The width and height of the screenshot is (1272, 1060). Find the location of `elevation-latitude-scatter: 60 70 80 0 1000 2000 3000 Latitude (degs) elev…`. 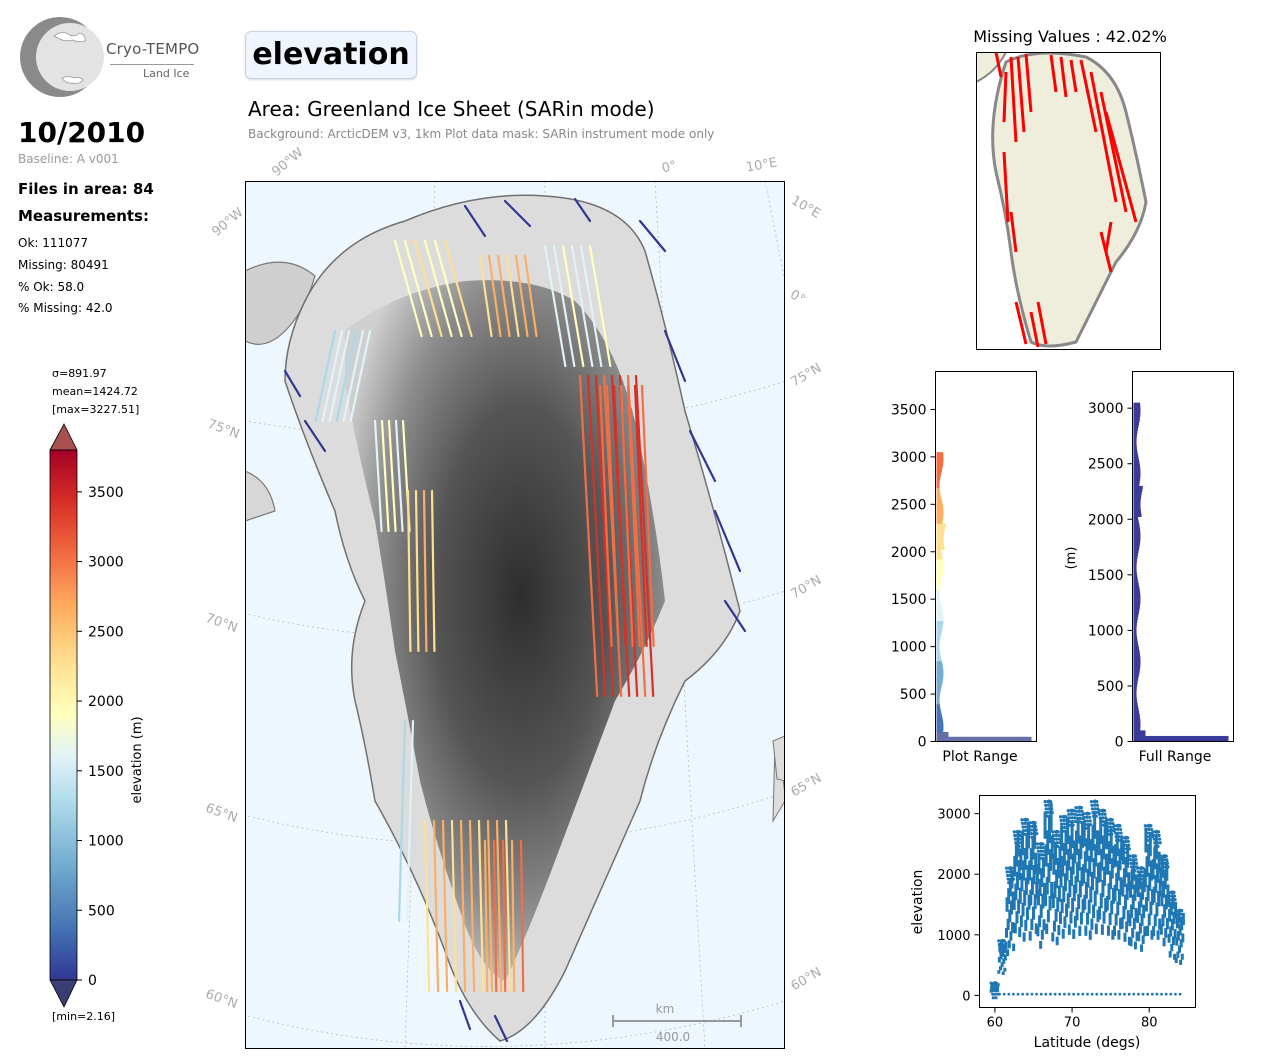

elevation-latitude-scatter: 60 70 80 0 1000 2000 3000 Latitude (degs) elev… is located at coordinates (1053, 923).